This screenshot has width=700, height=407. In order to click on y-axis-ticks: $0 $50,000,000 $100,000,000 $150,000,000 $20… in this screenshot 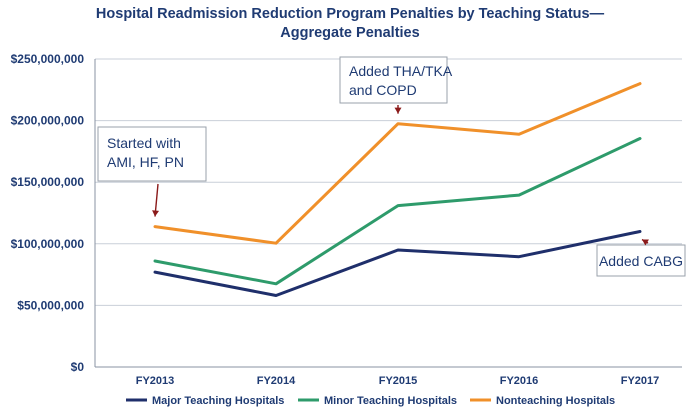, I will do `click(48, 213)`.